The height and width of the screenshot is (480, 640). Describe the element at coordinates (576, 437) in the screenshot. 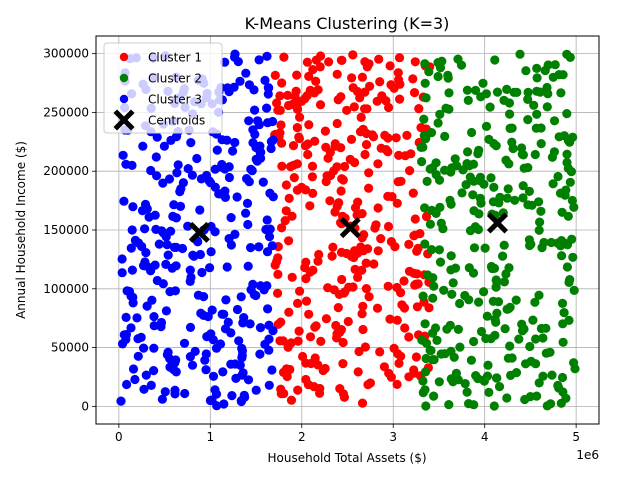

I see `x-tick-label: 5` at that location.